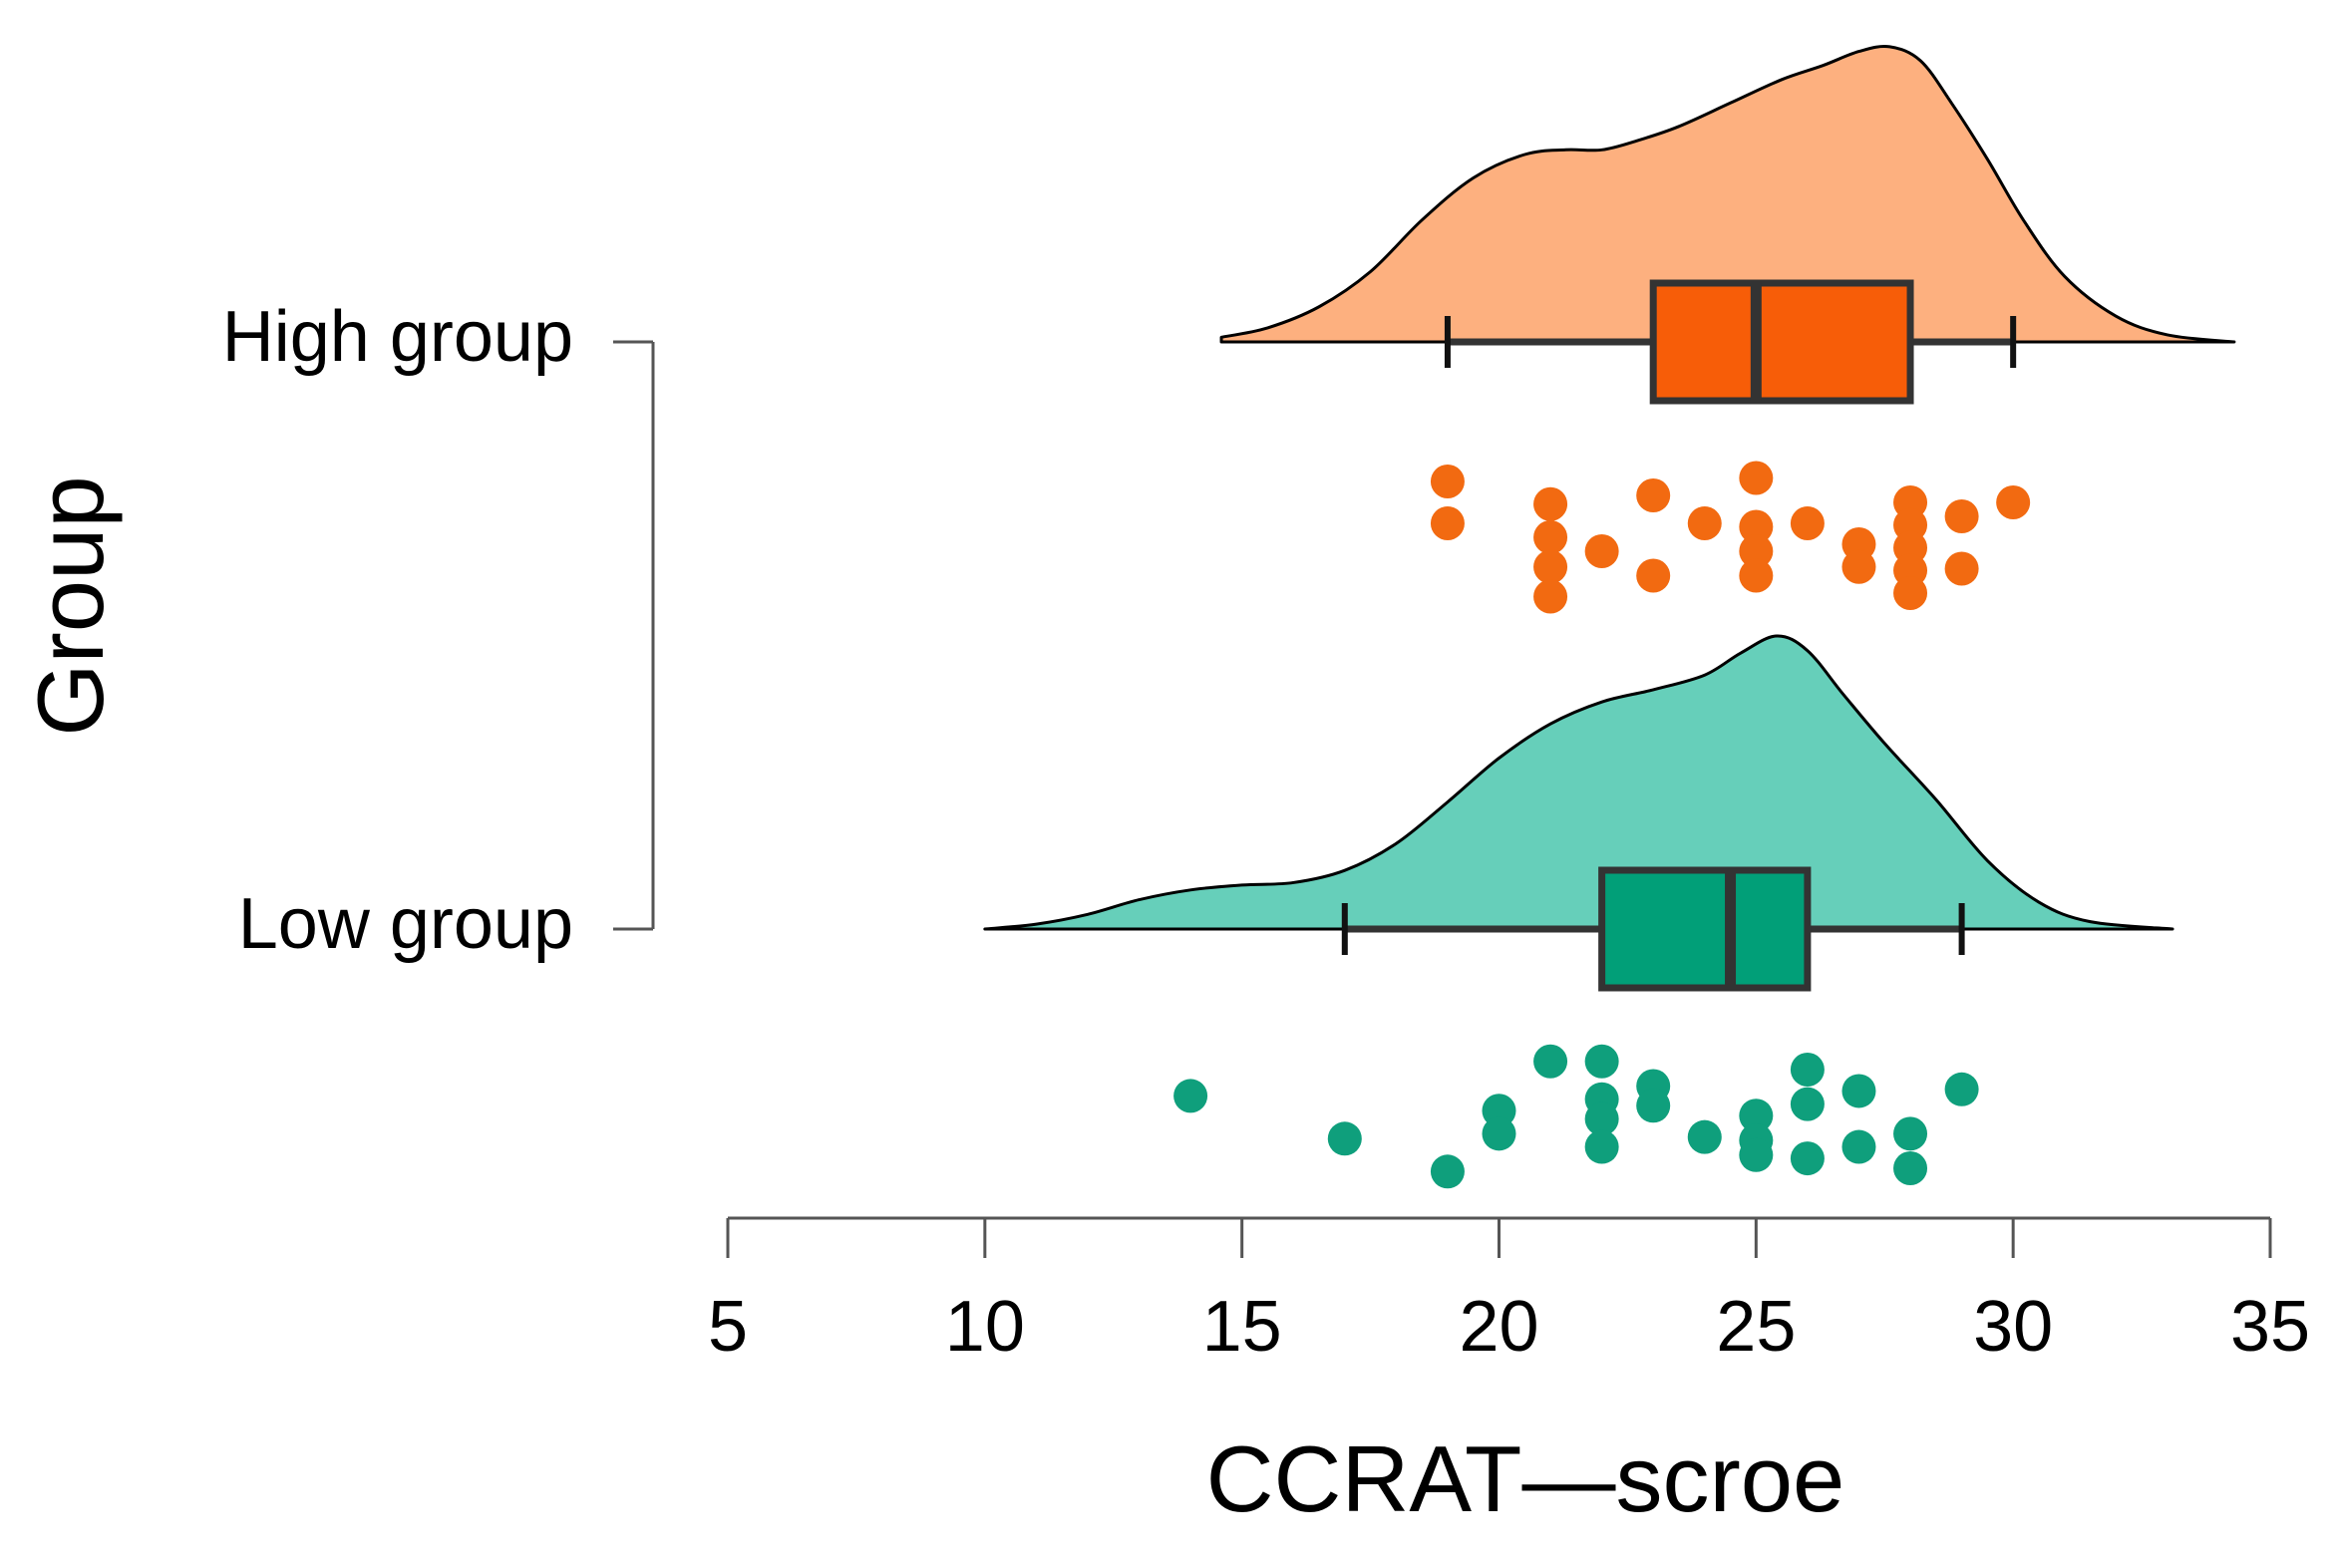 The width and height of the screenshot is (2337, 1568). Describe the element at coordinates (405, 924) in the screenshot. I see `group-label-low: Low group` at that location.